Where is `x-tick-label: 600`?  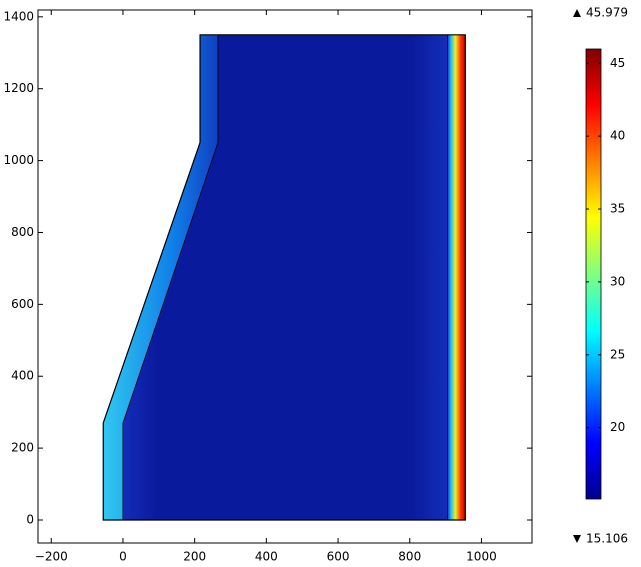 x-tick-label: 600 is located at coordinates (338, 557).